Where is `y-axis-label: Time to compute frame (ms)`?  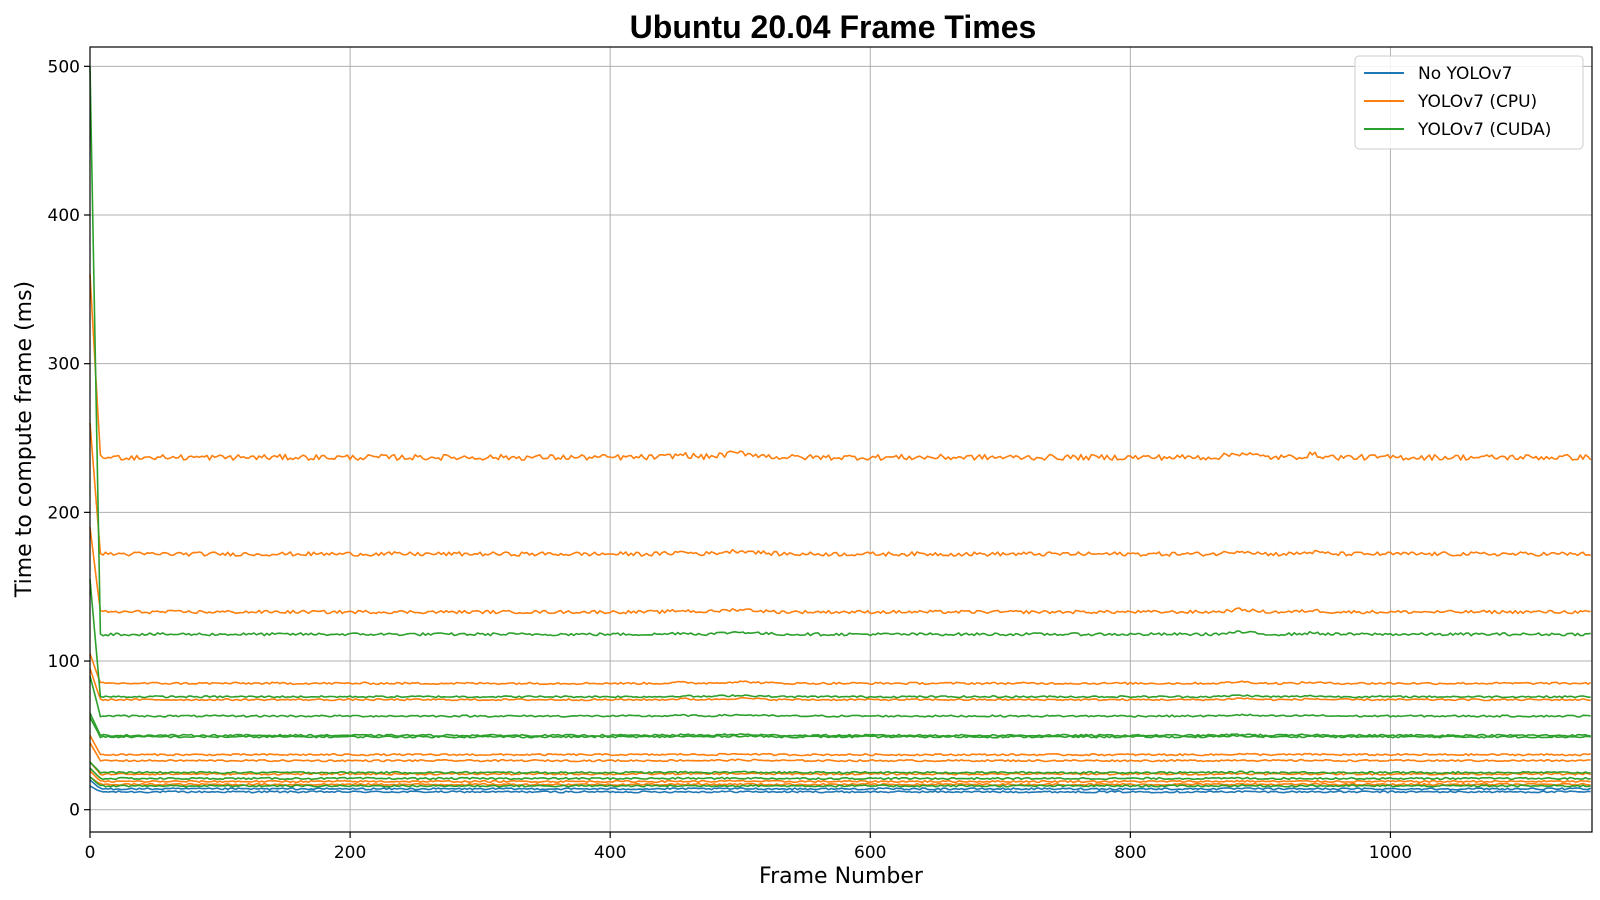
y-axis-label: Time to compute frame (ms) is located at coordinates (24, 439).